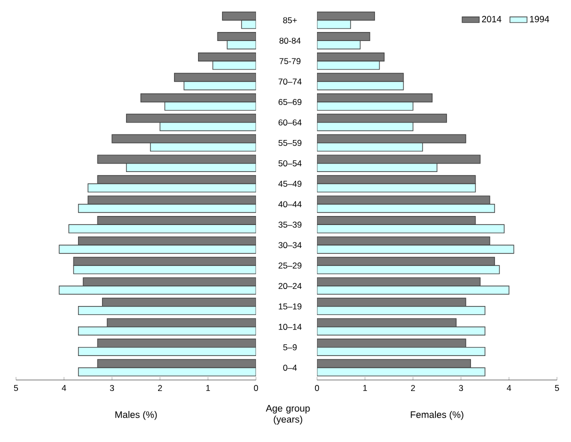 The width and height of the screenshot is (571, 442). Describe the element at coordinates (290, 265) in the screenshot. I see `y-tick-label: 25–29` at that location.